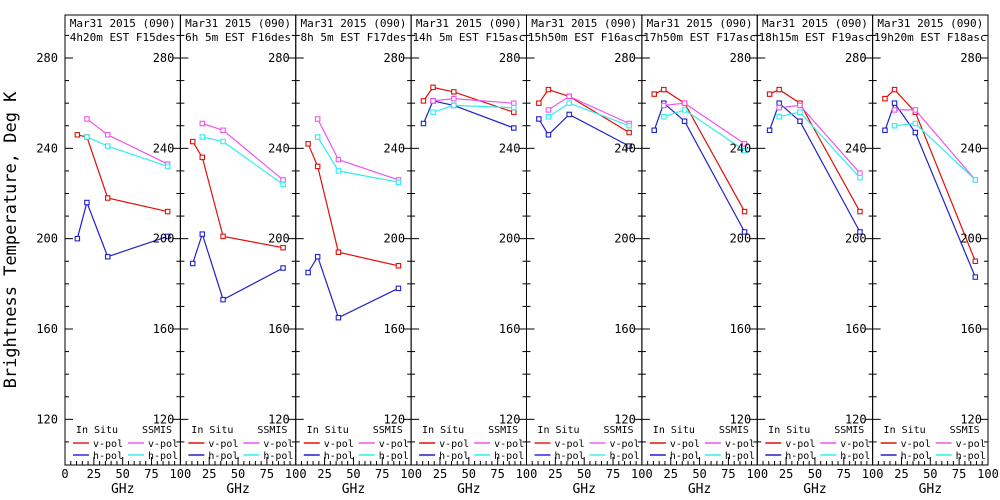 This screenshot has width=1000, height=500. I want to click on panel-title-pass: 15h50m EST F16asc, so click(584, 37).